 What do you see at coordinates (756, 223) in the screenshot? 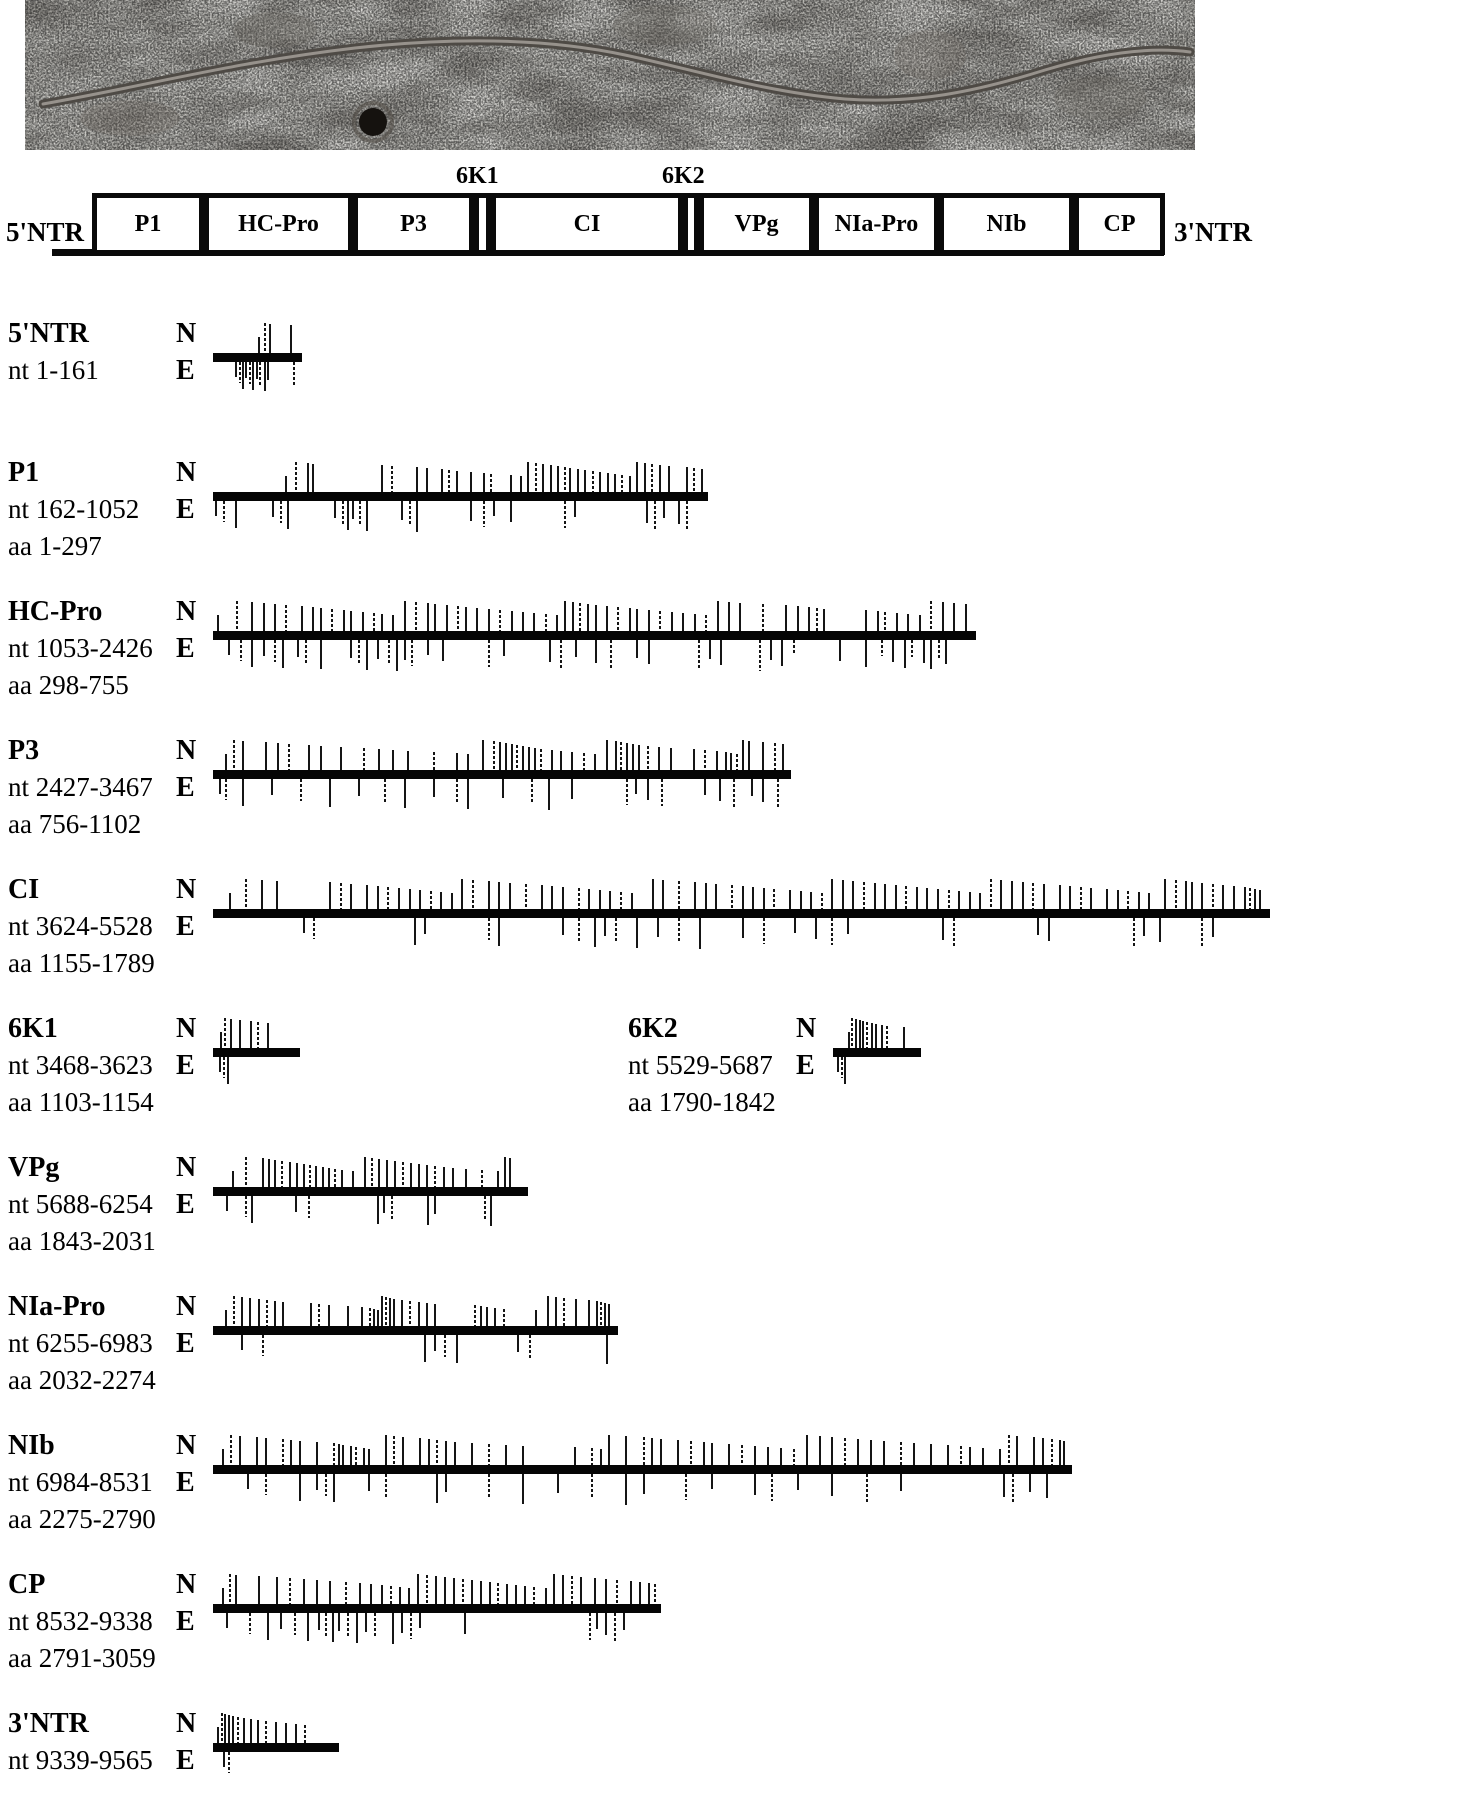
I see `genome-box-label: VPg` at bounding box center [756, 223].